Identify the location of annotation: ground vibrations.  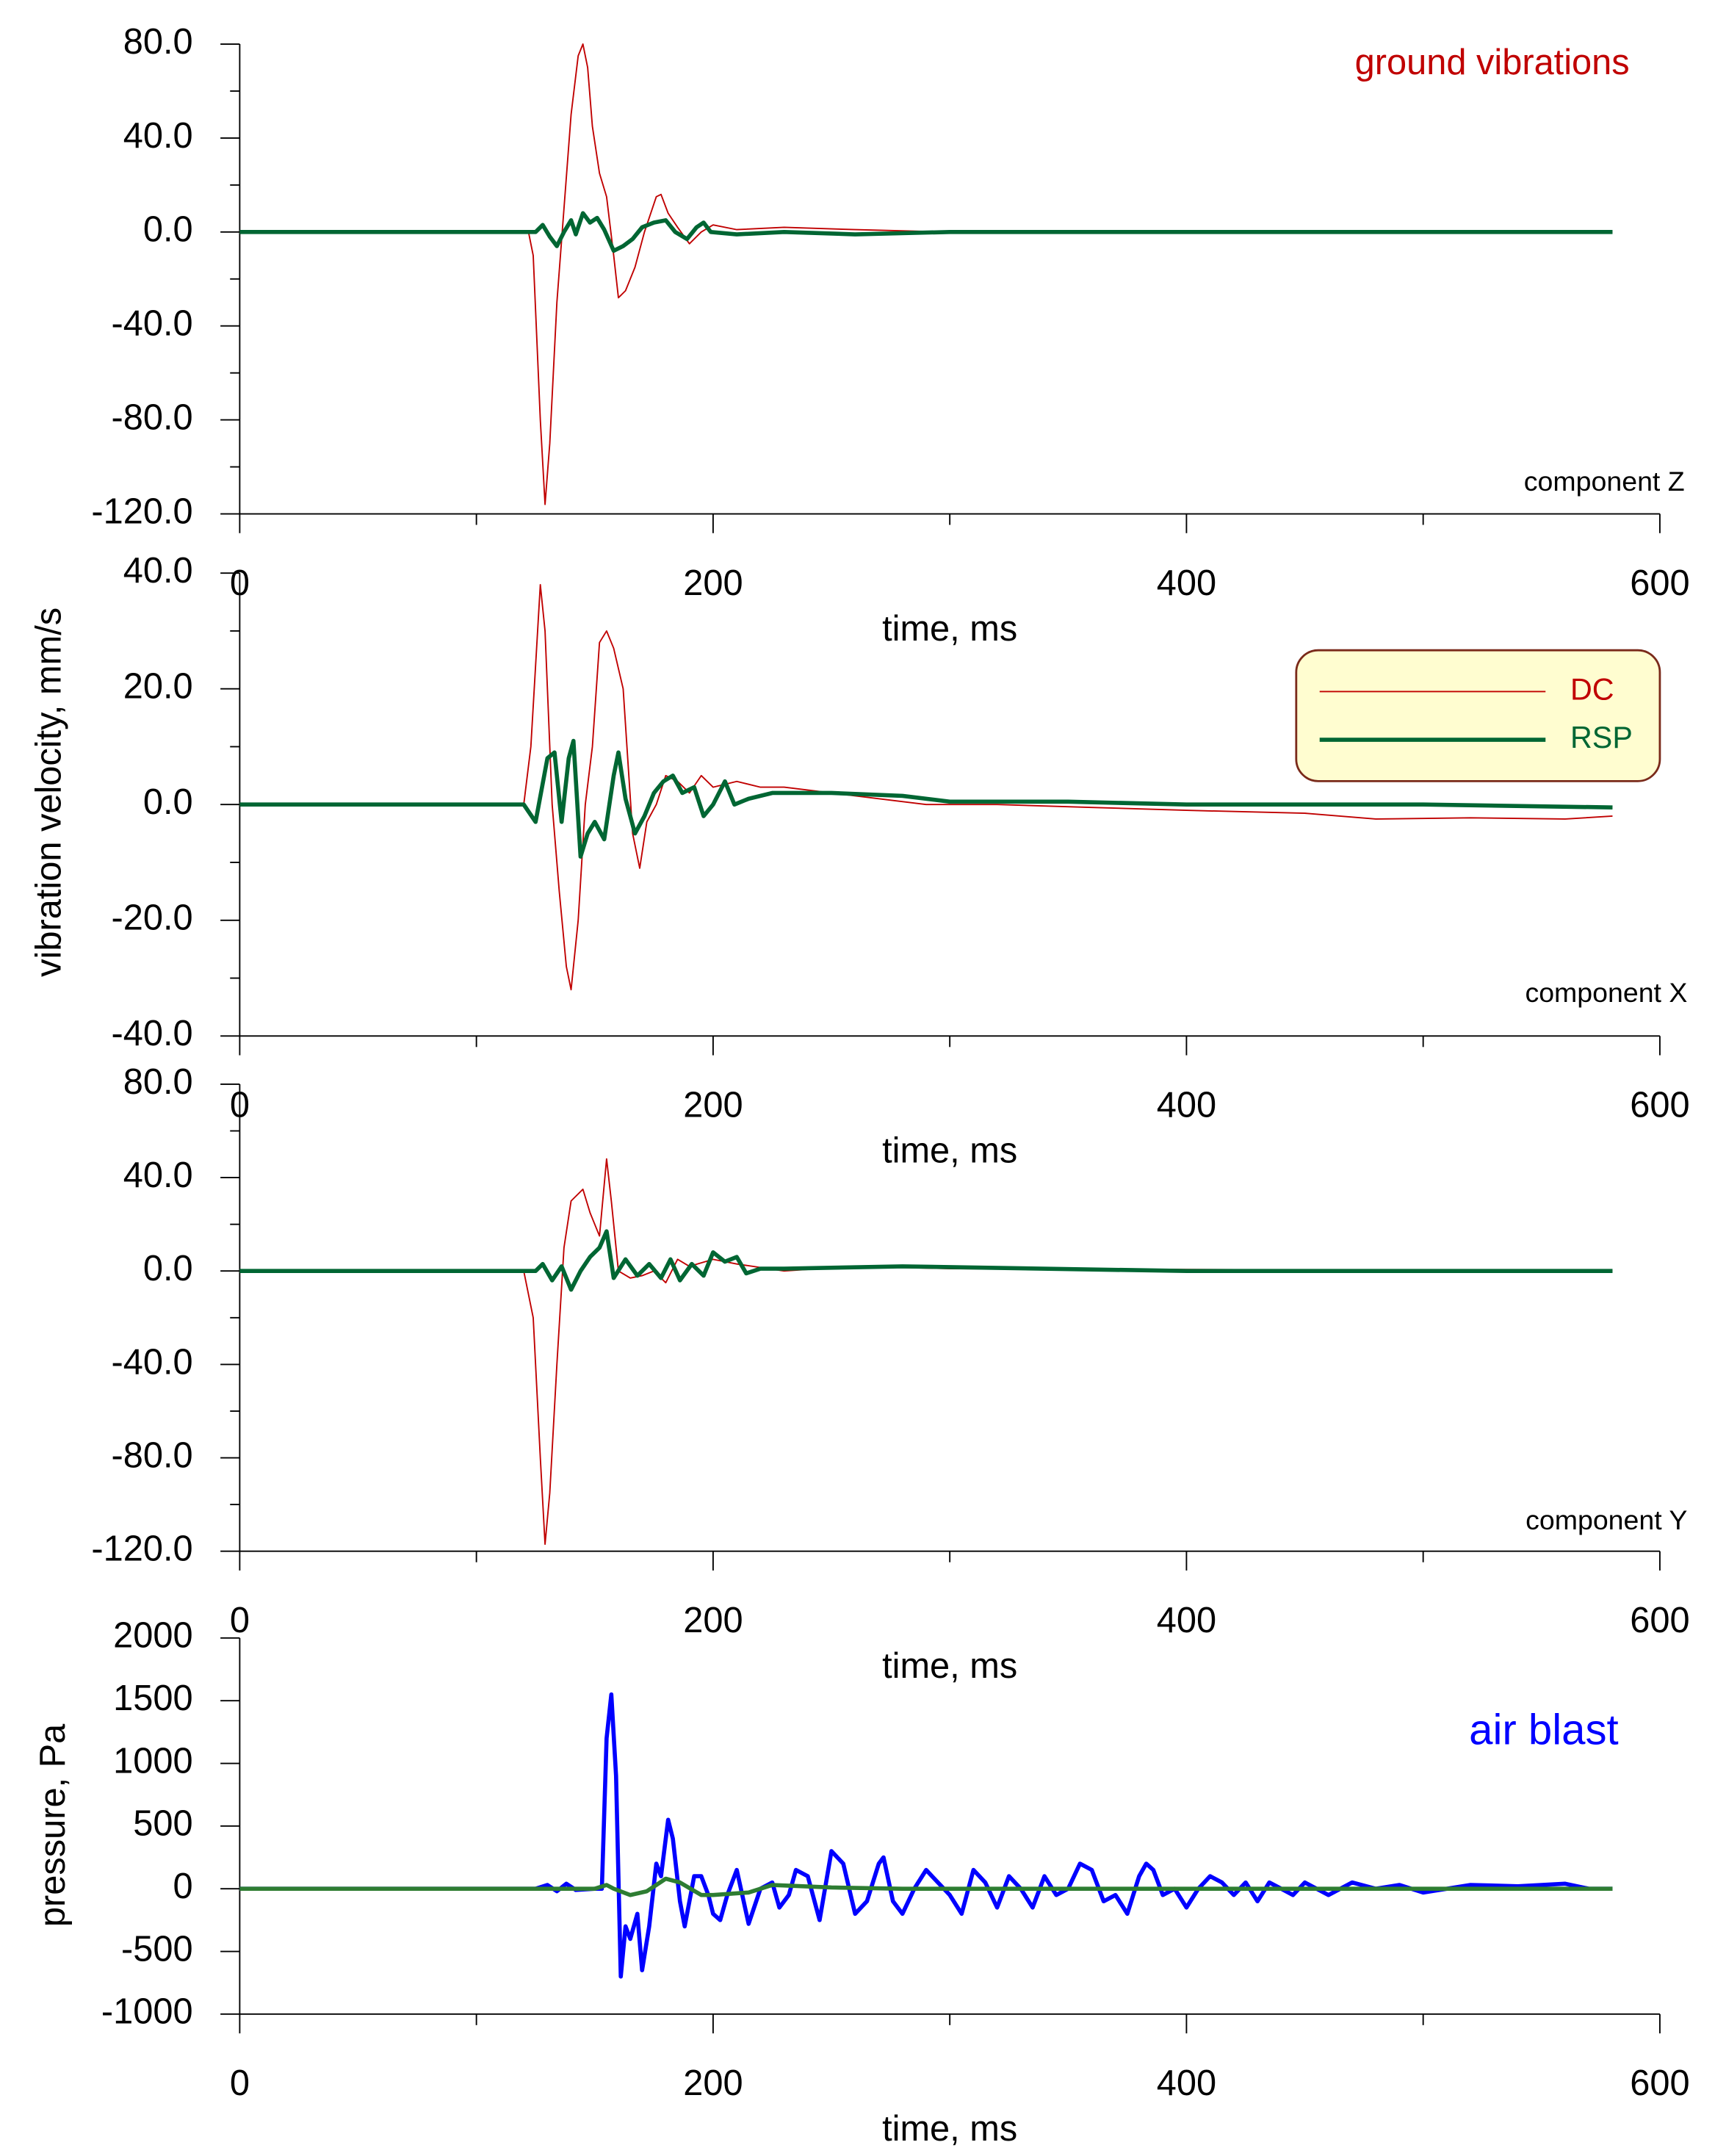
(1492, 62).